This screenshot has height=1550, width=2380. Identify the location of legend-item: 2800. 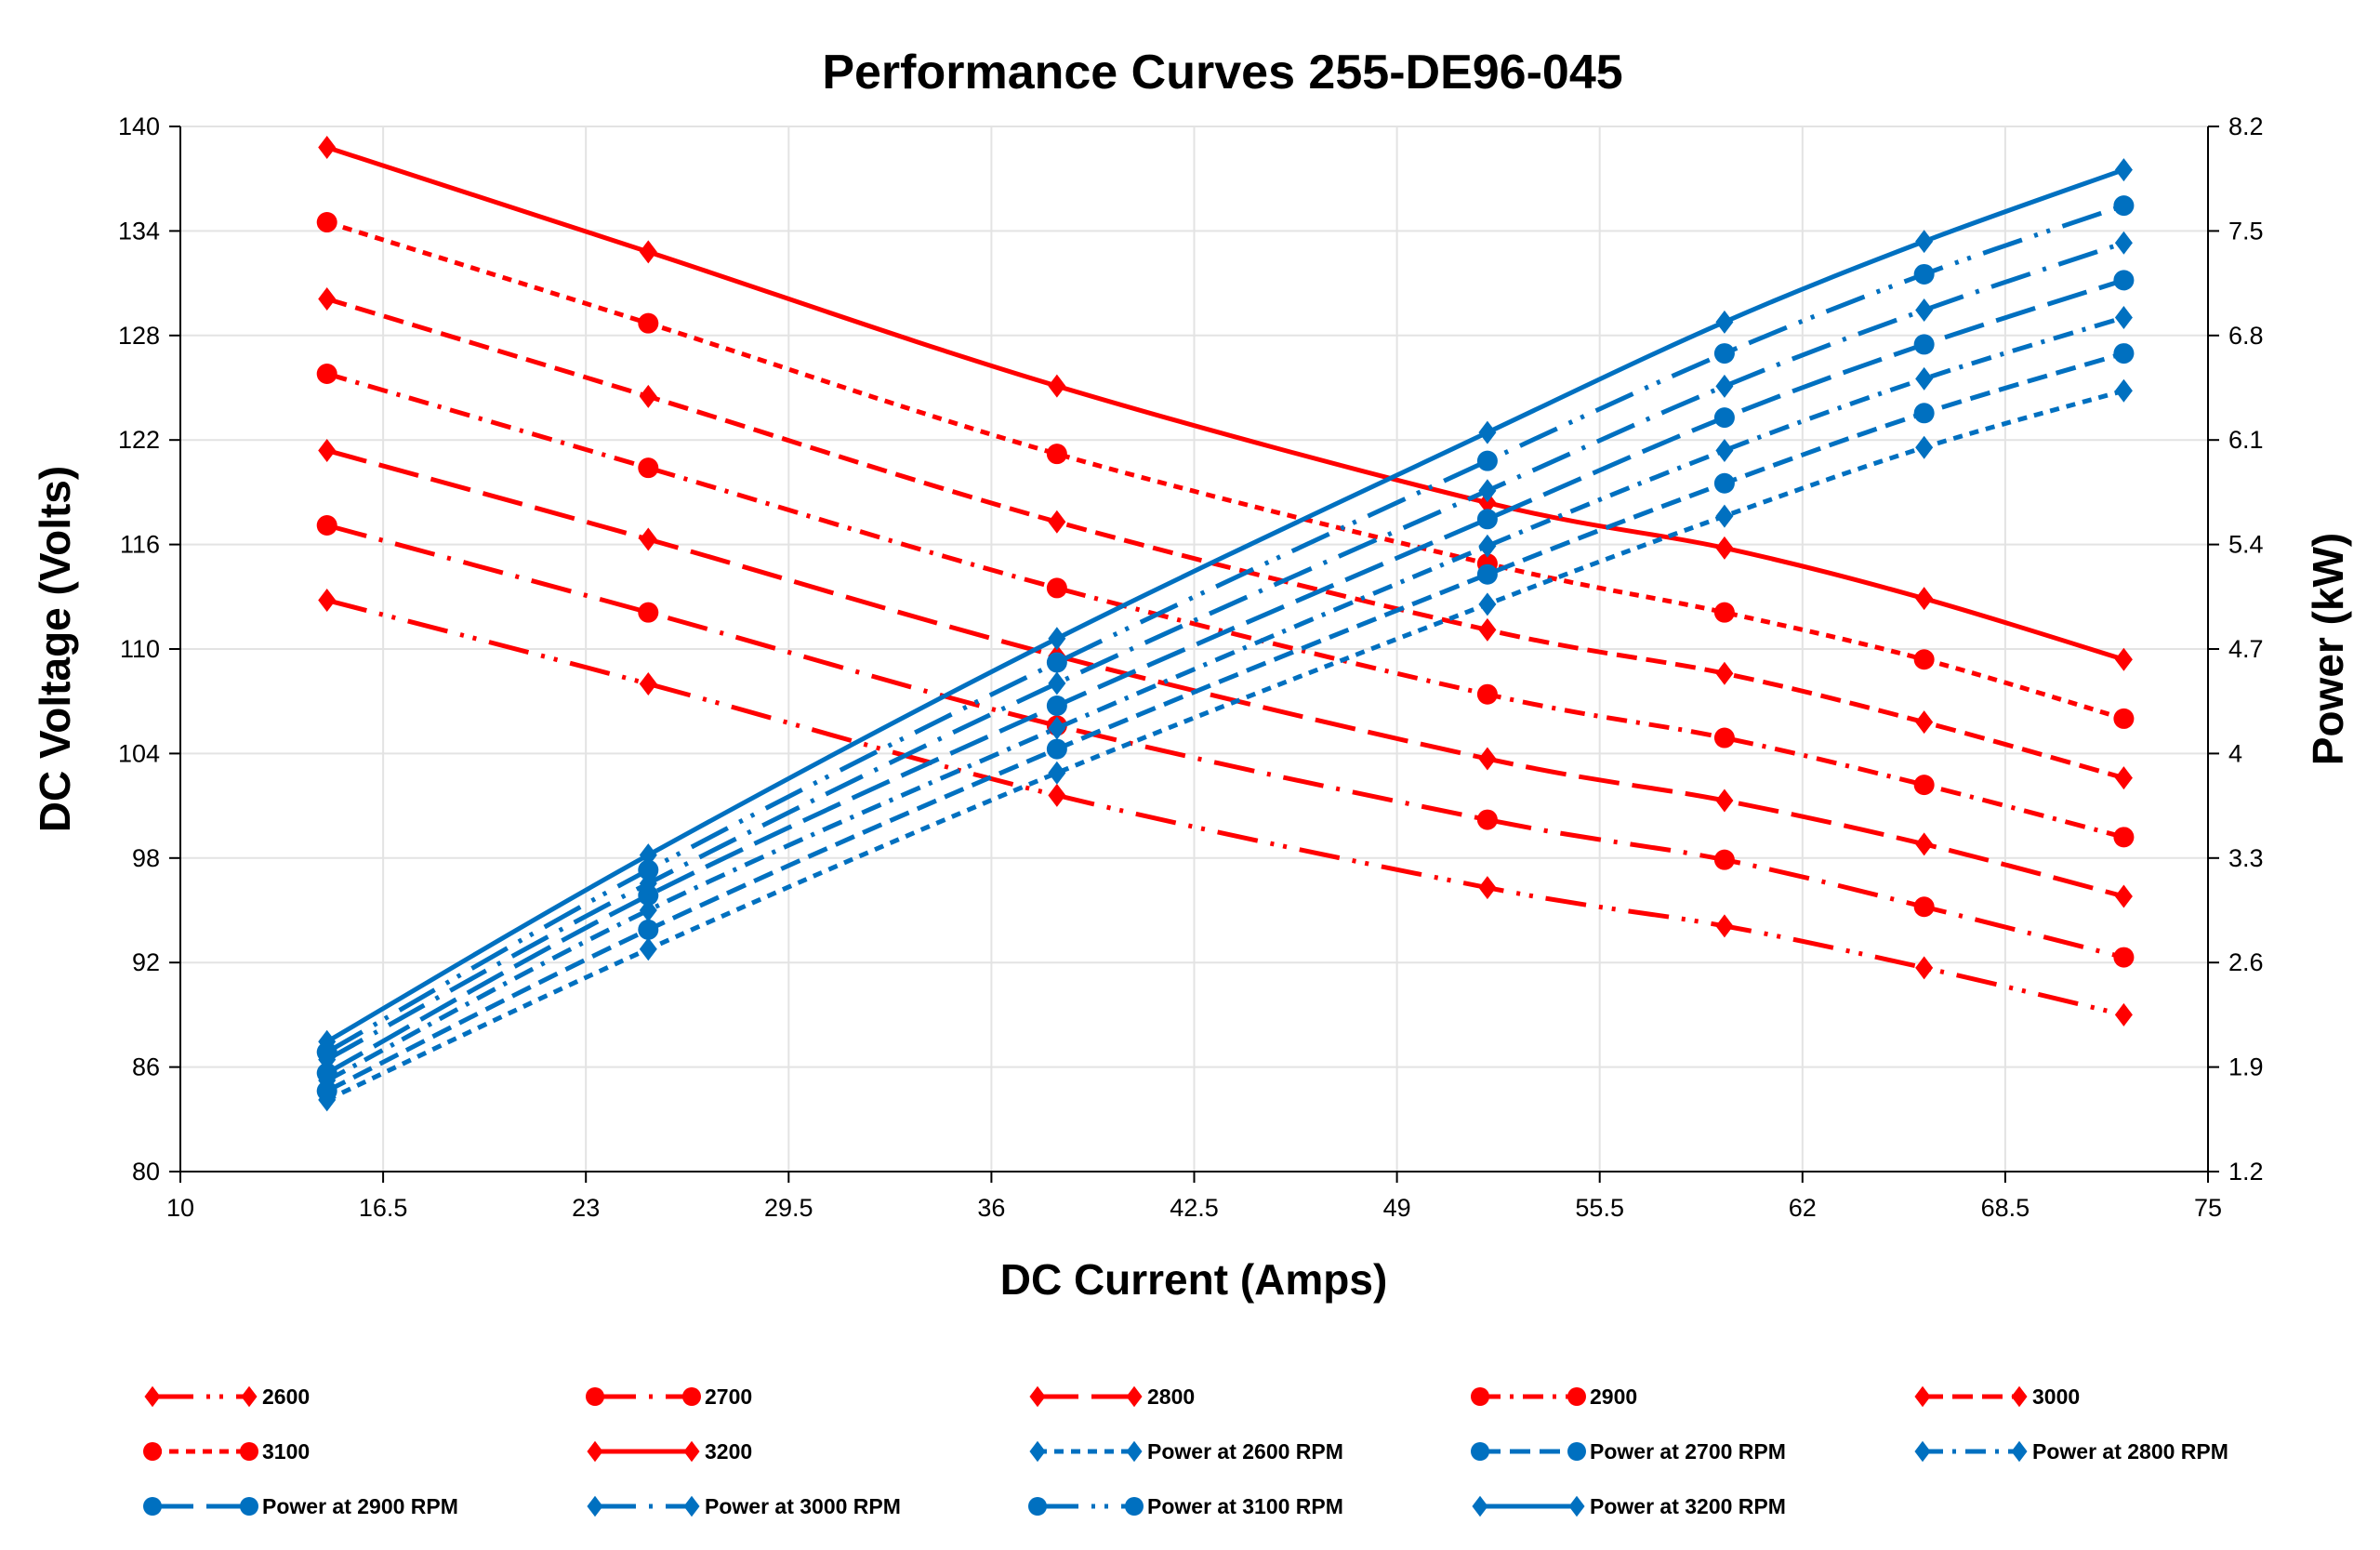
(1112, 1396).